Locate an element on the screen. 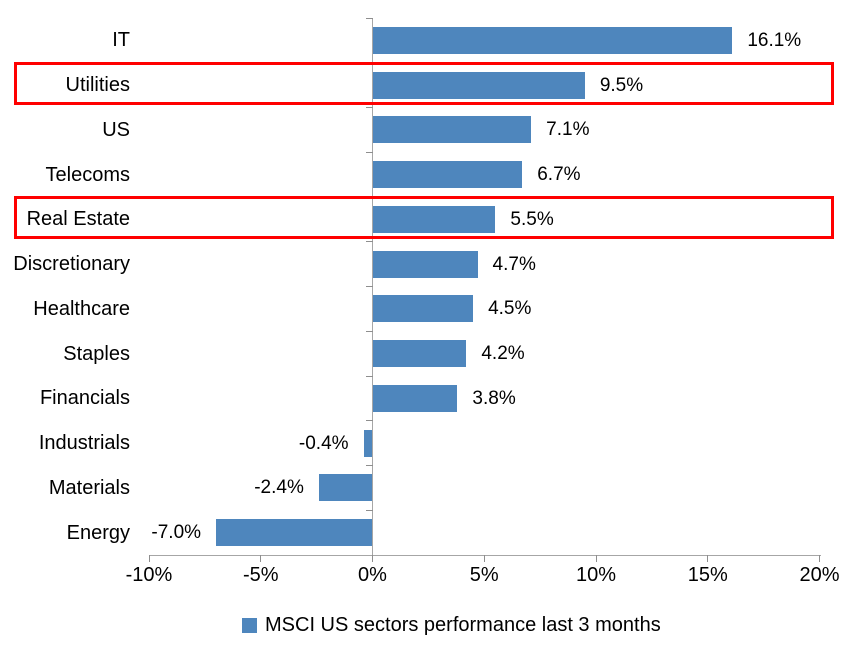  category-axis-line is located at coordinates (372, 286).